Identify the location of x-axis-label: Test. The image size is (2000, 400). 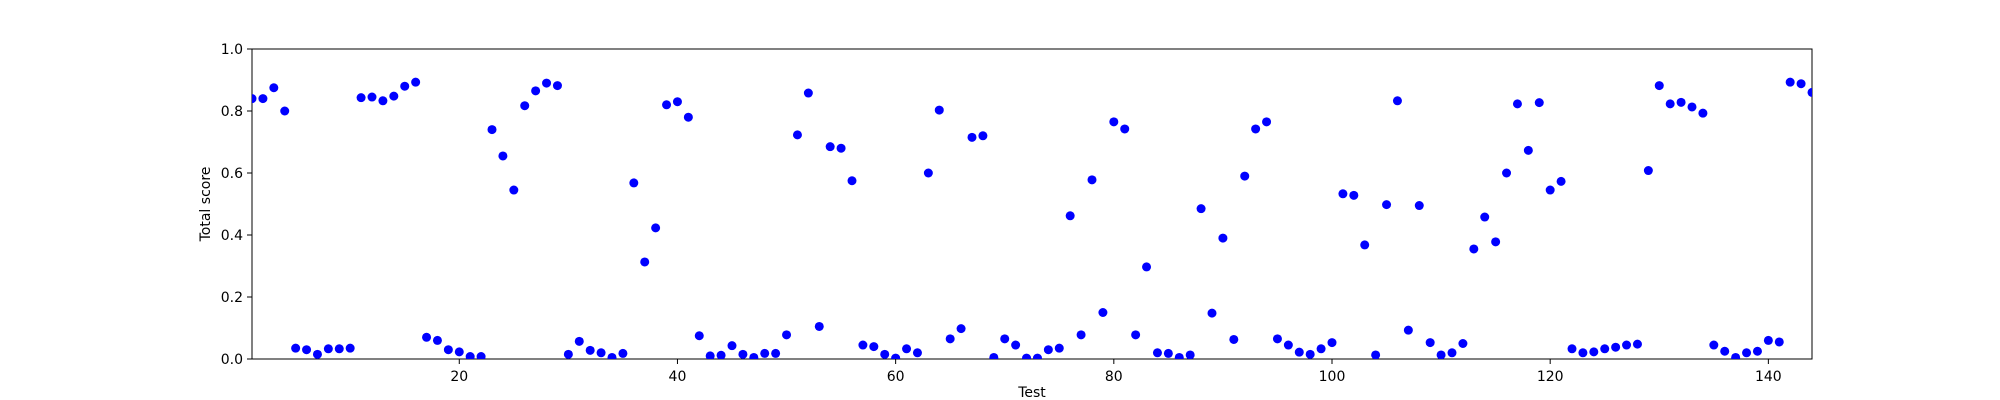
(1031, 392).